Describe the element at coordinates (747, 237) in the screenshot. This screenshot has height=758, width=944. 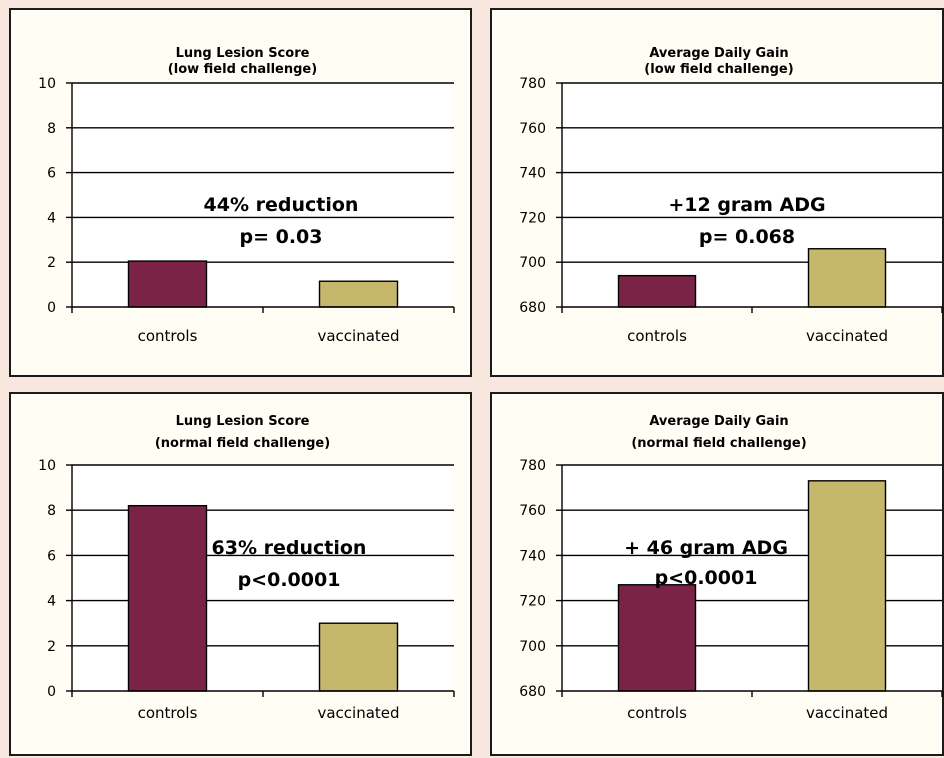
I see `annotation-pvalue: p= 0.068` at that location.